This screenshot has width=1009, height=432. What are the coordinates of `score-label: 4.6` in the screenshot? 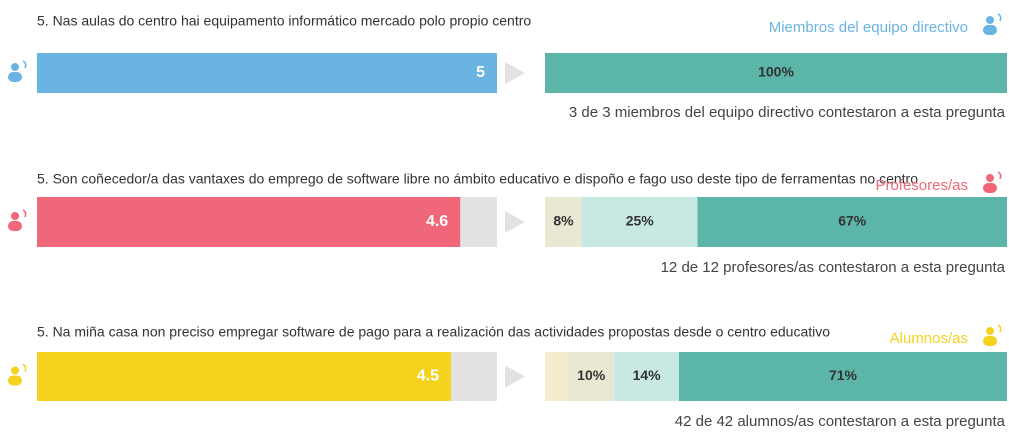 It's located at (437, 221).